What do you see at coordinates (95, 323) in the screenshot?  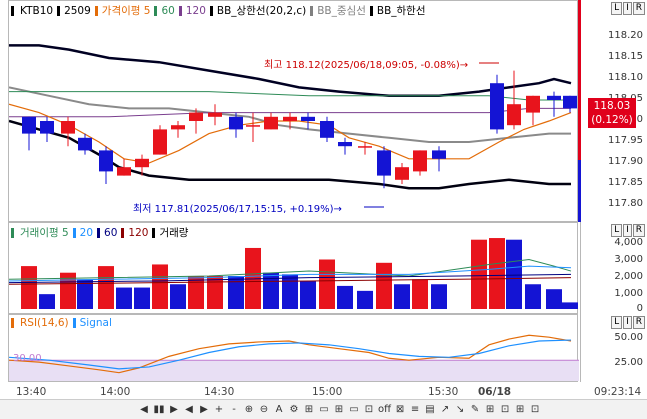 I see `legend-item: Signal` at bounding box center [95, 323].